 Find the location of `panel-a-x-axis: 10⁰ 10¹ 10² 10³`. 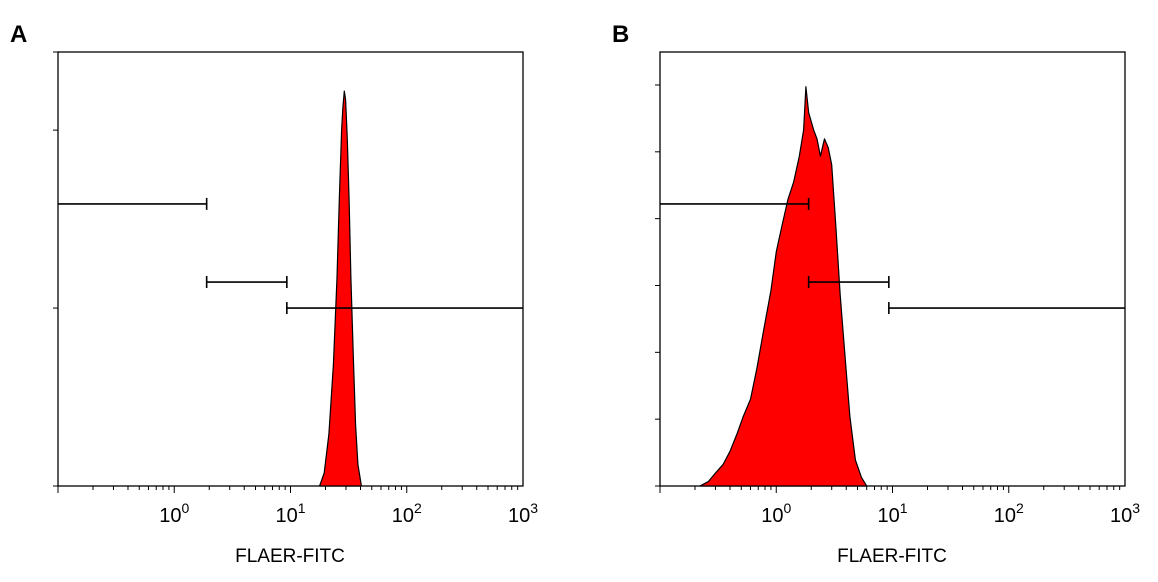

panel-a-x-axis: 10⁰ 10¹ 10² 10³ is located at coordinates (297, 506).